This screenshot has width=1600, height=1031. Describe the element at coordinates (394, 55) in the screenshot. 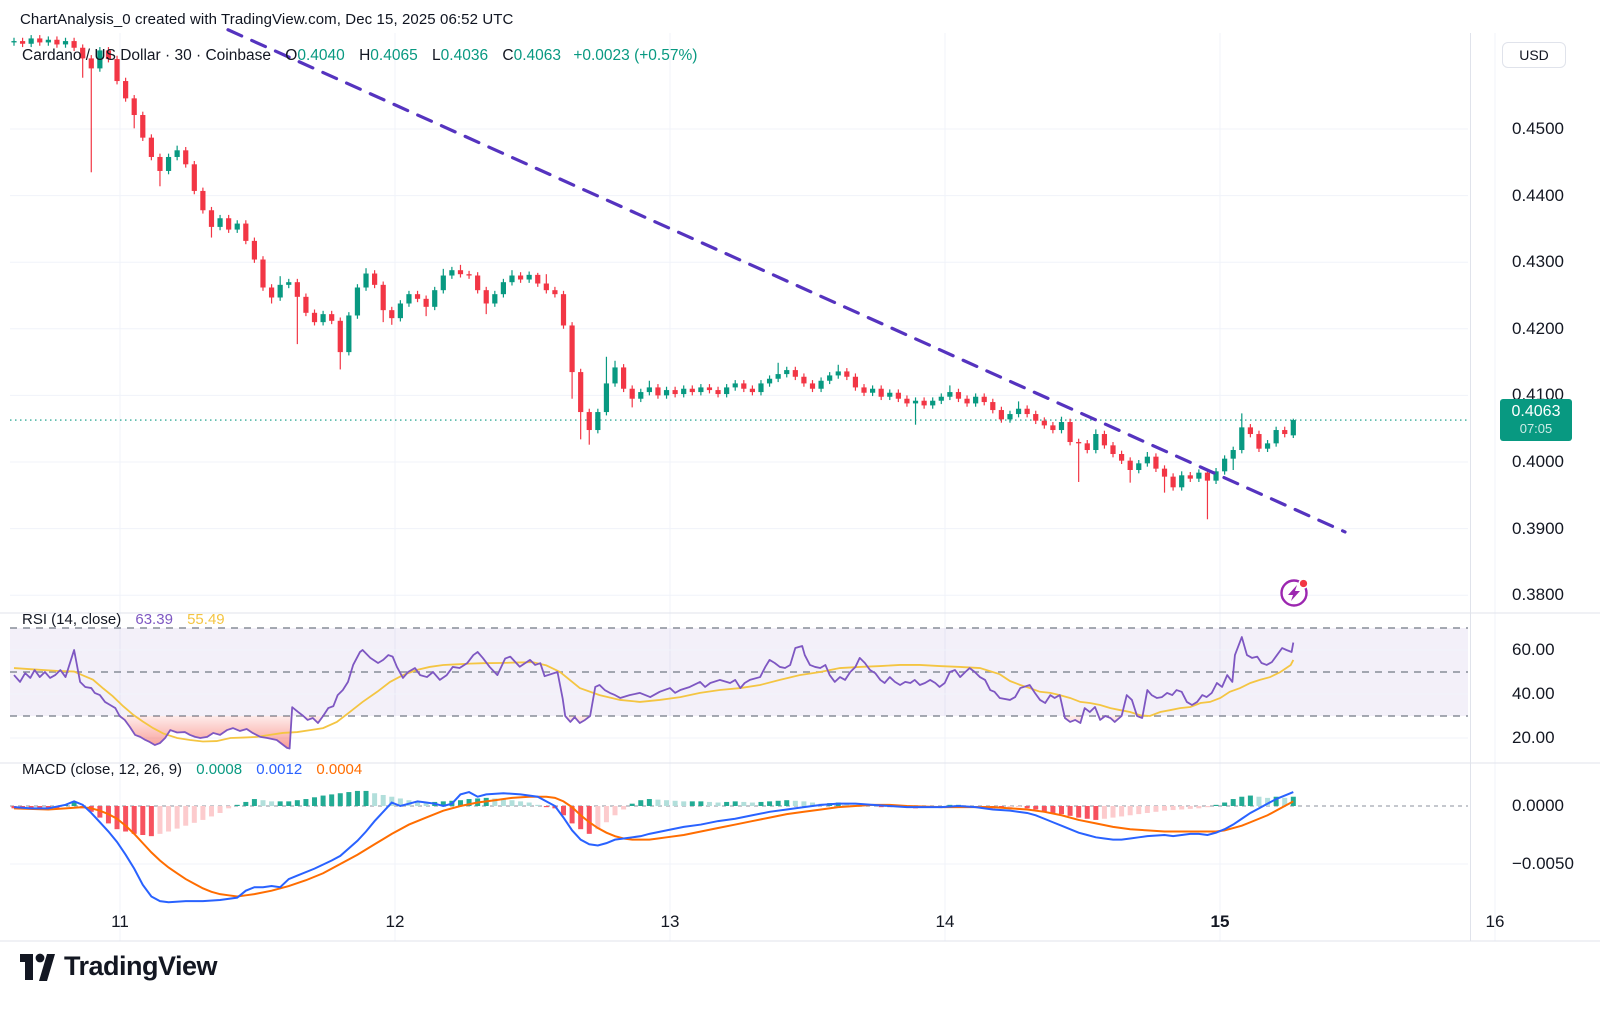

I see `high-value: 0.4065` at that location.